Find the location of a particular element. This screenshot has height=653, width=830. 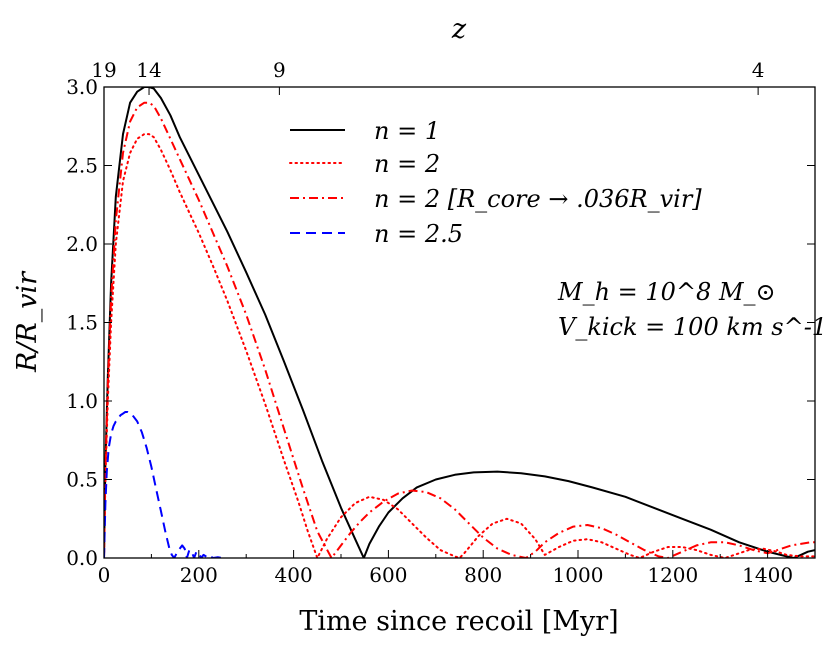

y-tick-label: 2.0 is located at coordinates (82, 244).